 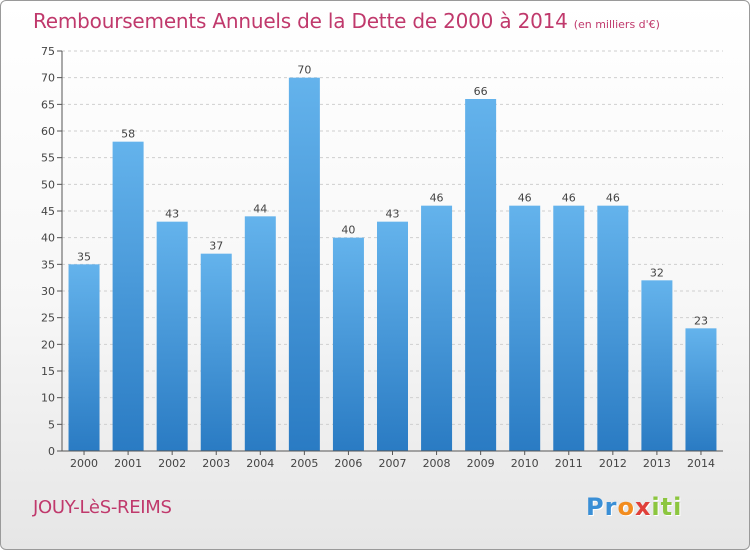 I want to click on logo-letter: x, so click(x=643, y=507).